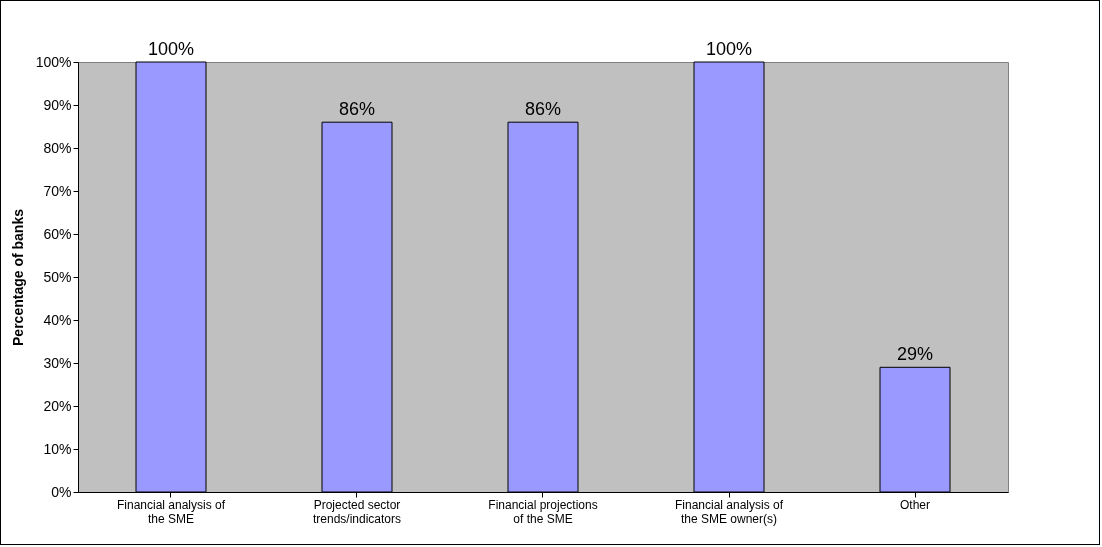 This screenshot has height=547, width=1102. Describe the element at coordinates (57, 362) in the screenshot. I see `y-tick-label: 30%` at that location.